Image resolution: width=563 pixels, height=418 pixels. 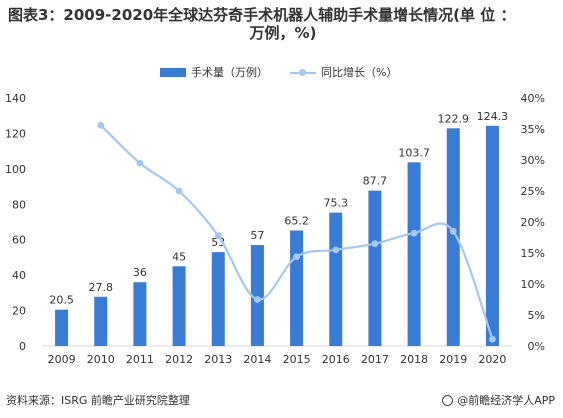 What do you see at coordinates (533, 191) in the screenshot?
I see `y-right-tick-label: 25%` at bounding box center [533, 191].